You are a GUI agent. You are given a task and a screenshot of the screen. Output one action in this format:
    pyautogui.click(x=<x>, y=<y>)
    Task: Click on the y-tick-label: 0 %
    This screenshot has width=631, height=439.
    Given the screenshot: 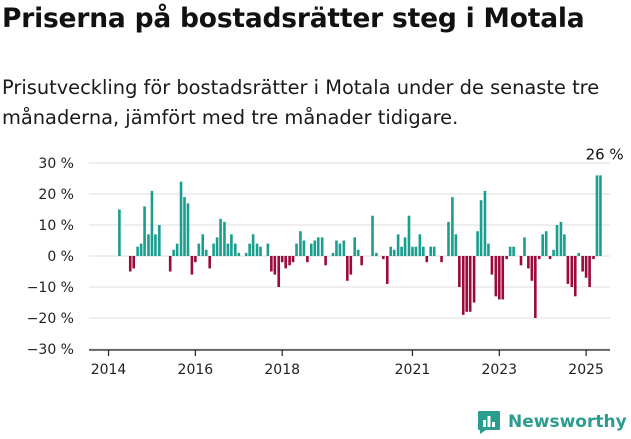 What is the action you would take?
    pyautogui.click(x=60, y=257)
    